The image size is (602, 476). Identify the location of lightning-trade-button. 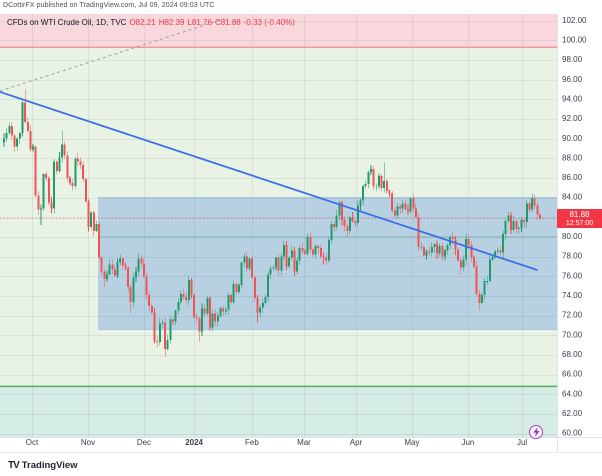
(536, 432).